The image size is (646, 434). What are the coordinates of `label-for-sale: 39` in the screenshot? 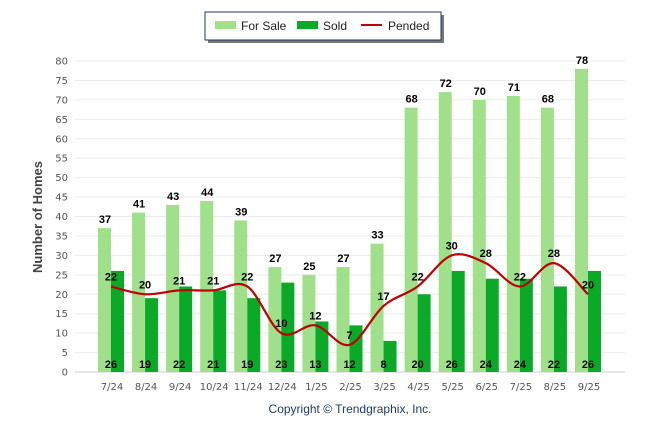 It's located at (241, 212).